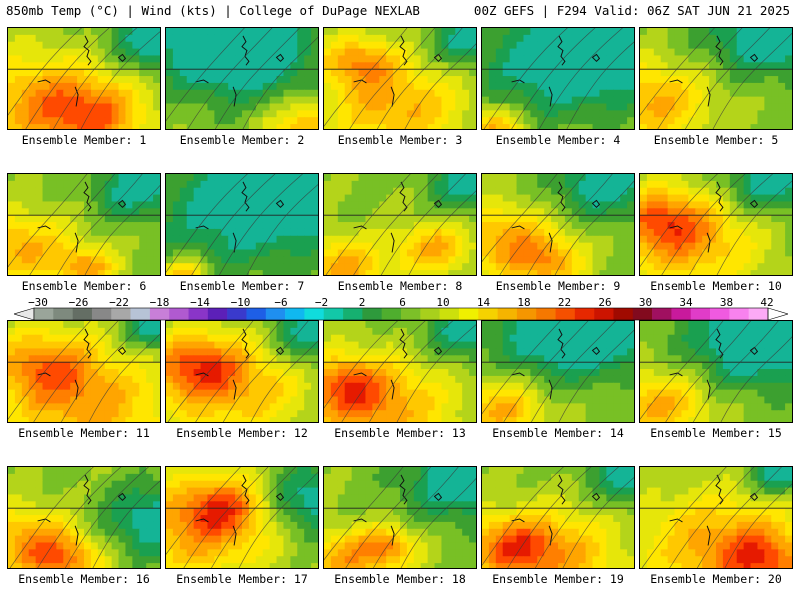 The height and width of the screenshot is (600, 800). Describe the element at coordinates (38, 302) in the screenshot. I see `colorbar-tick-label: −30` at that location.